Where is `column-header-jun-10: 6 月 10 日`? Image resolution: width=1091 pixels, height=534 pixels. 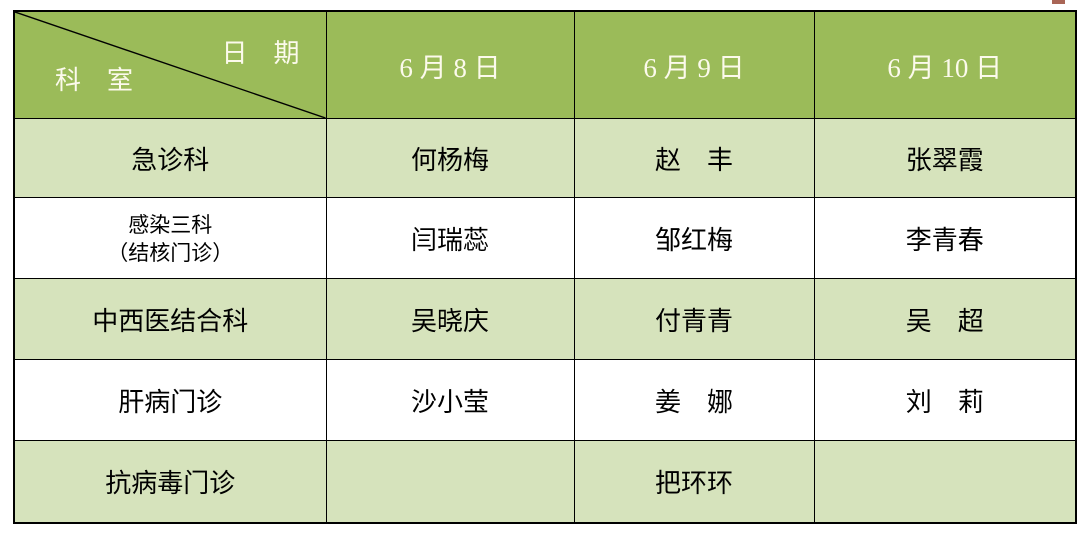 column-header-jun-10: 6 月 10 日 is located at coordinates (945, 64).